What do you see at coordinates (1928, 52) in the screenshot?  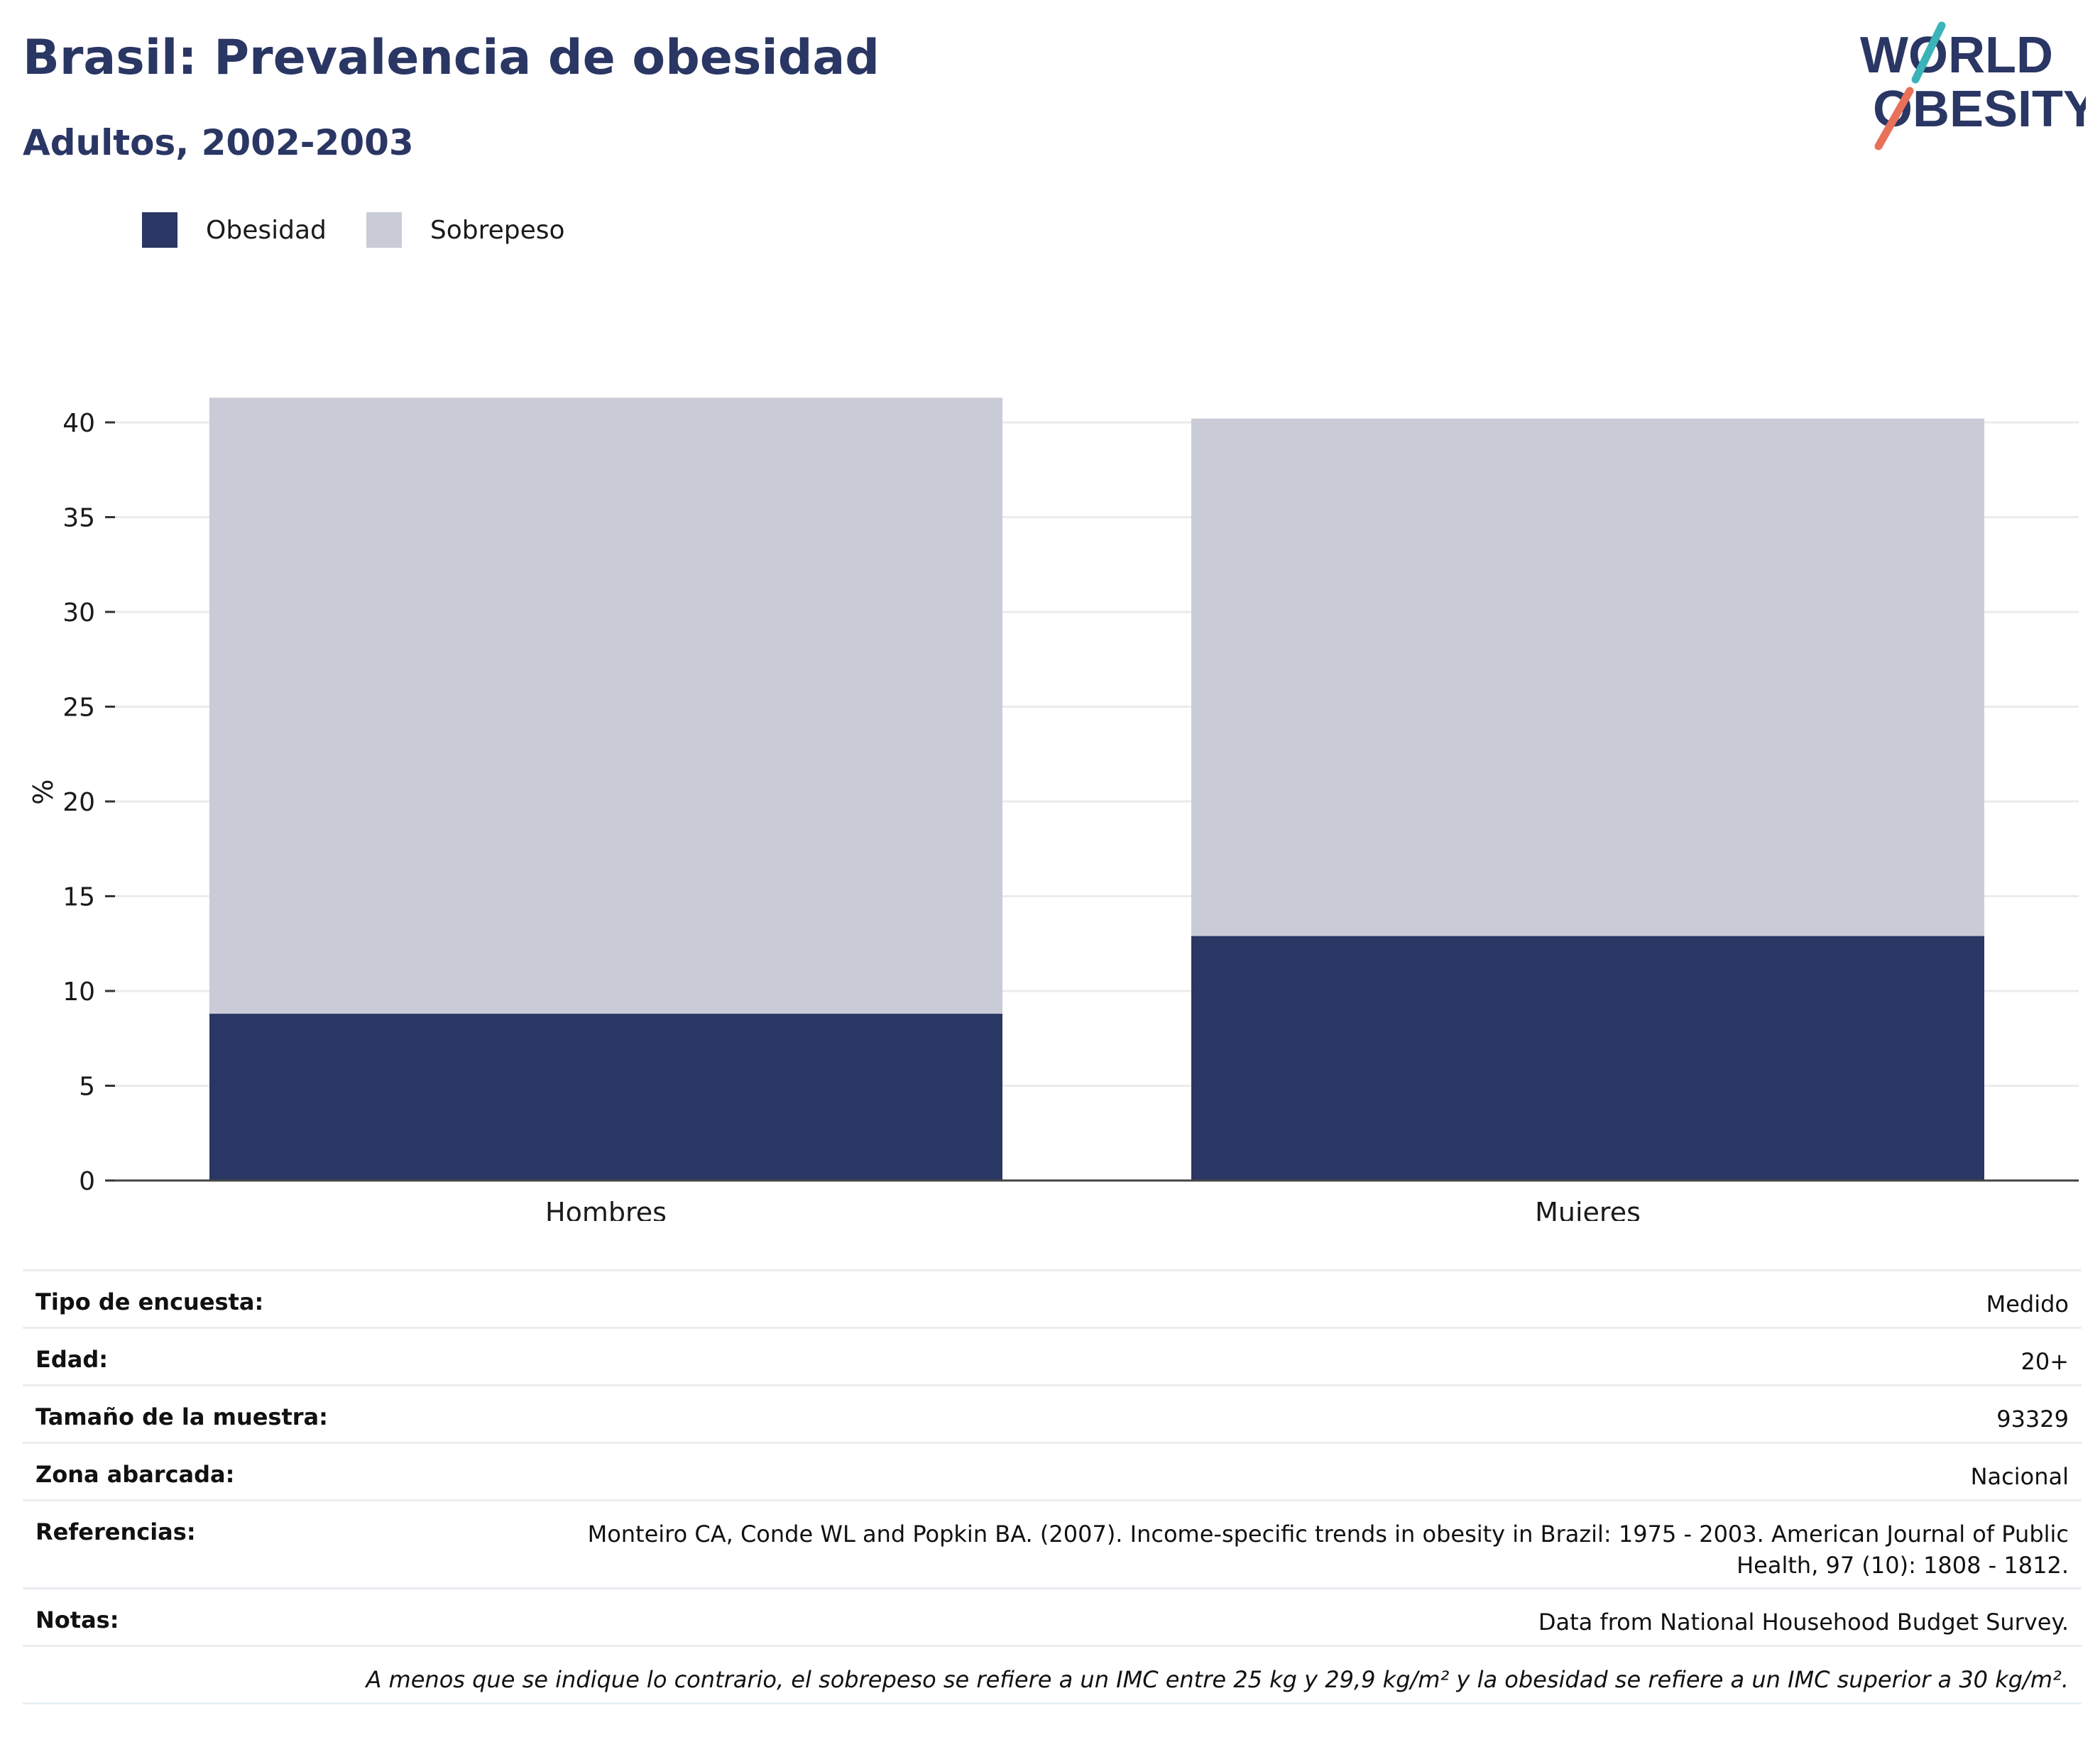 I see `logo-teal-stroke` at bounding box center [1928, 52].